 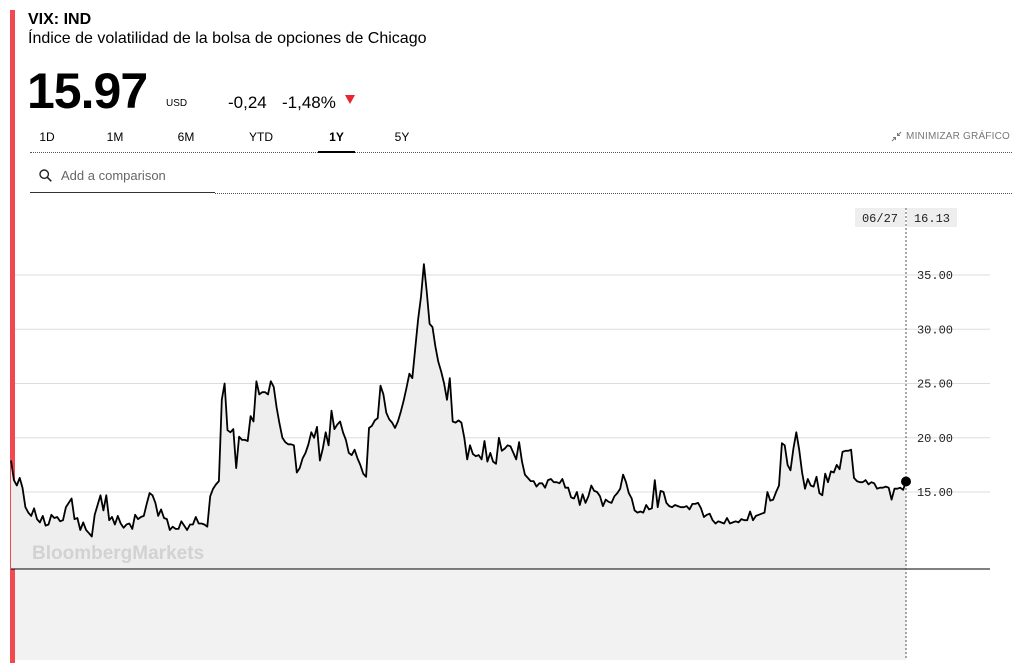 I want to click on current-price: 15.97, so click(x=87, y=91).